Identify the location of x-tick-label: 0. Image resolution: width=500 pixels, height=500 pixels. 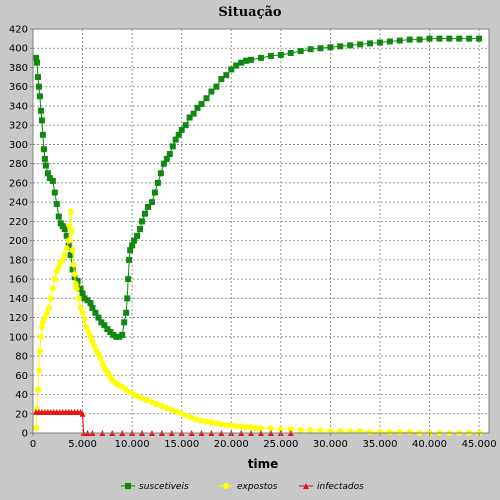
(33, 444).